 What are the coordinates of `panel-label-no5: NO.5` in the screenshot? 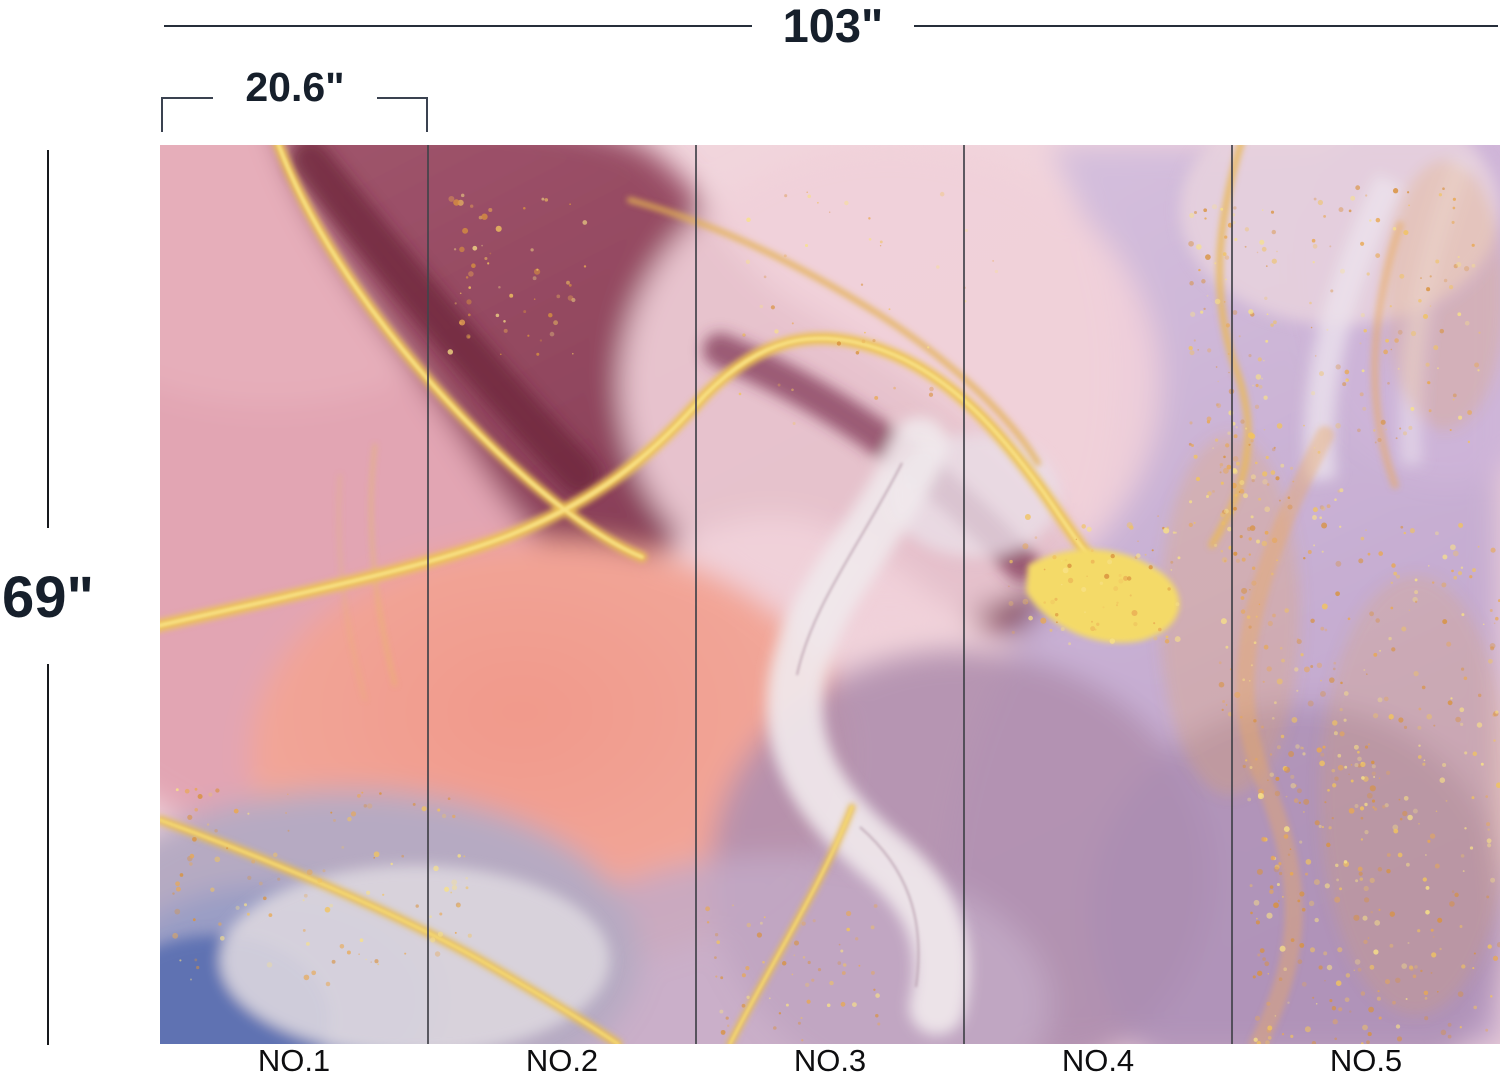 It's located at (1366, 1060).